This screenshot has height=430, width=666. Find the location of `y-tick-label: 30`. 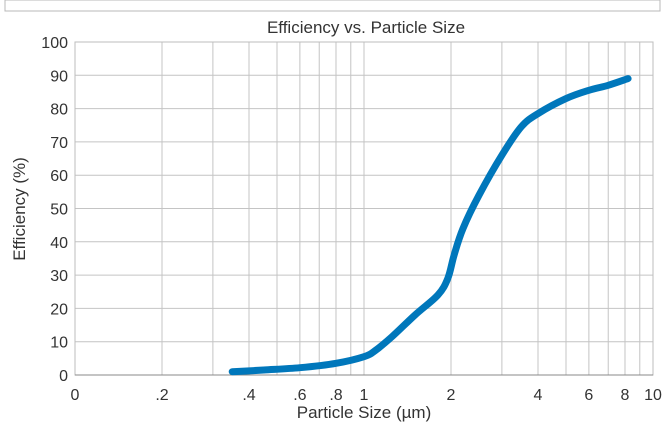

y-tick-label: 30 is located at coordinates (59, 276).